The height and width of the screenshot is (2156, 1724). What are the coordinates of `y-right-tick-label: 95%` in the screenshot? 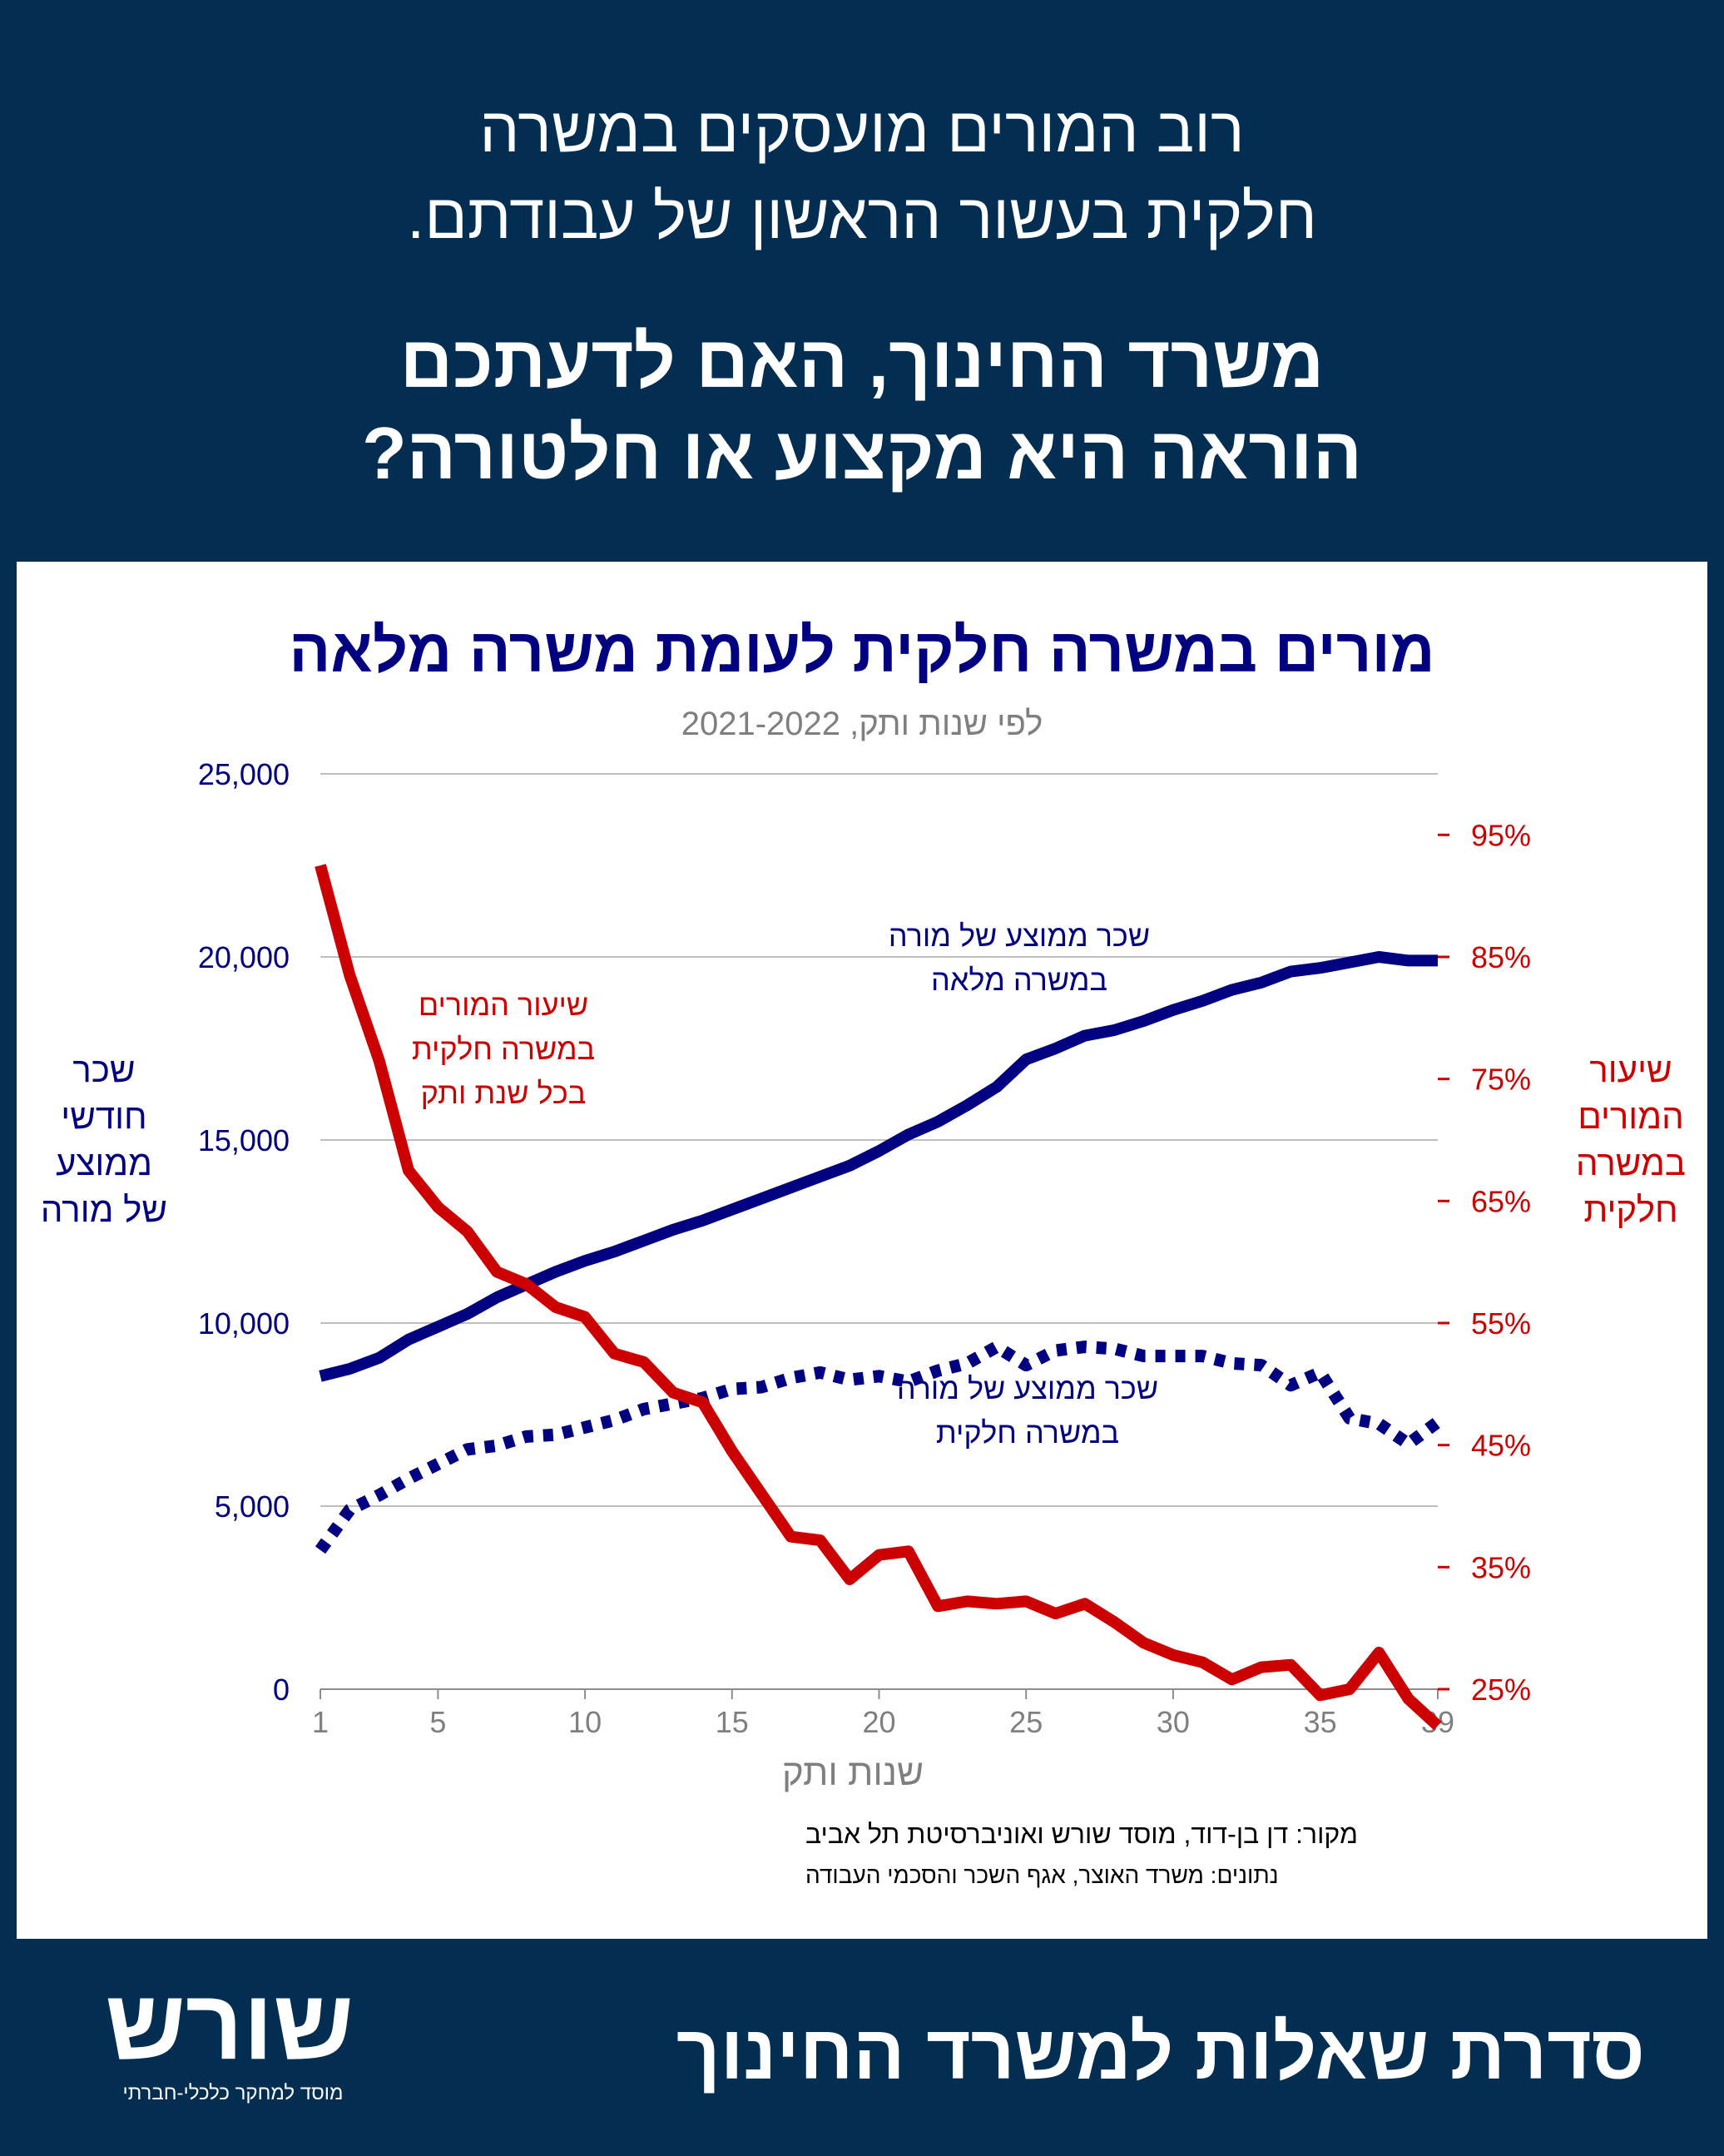 It's located at (1501, 835).